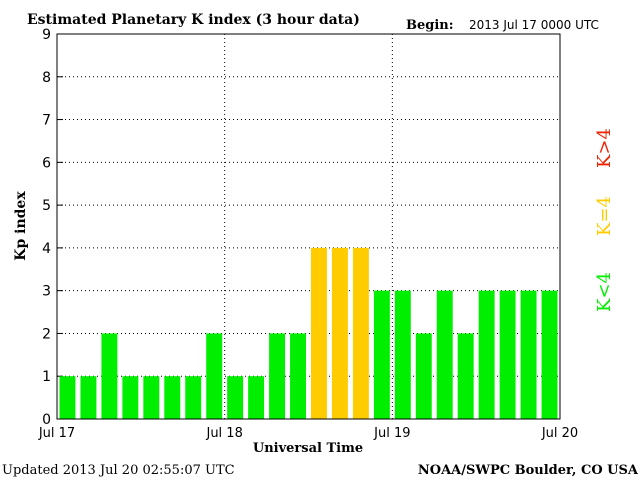  What do you see at coordinates (604, 292) in the screenshot?
I see `legend-k-less-4: K<4` at bounding box center [604, 292].